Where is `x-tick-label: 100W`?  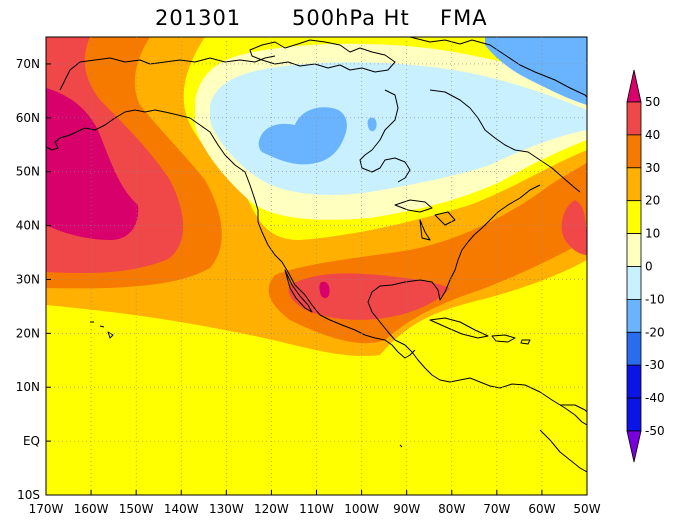
x-tick-label: 100W is located at coordinates (361, 509).